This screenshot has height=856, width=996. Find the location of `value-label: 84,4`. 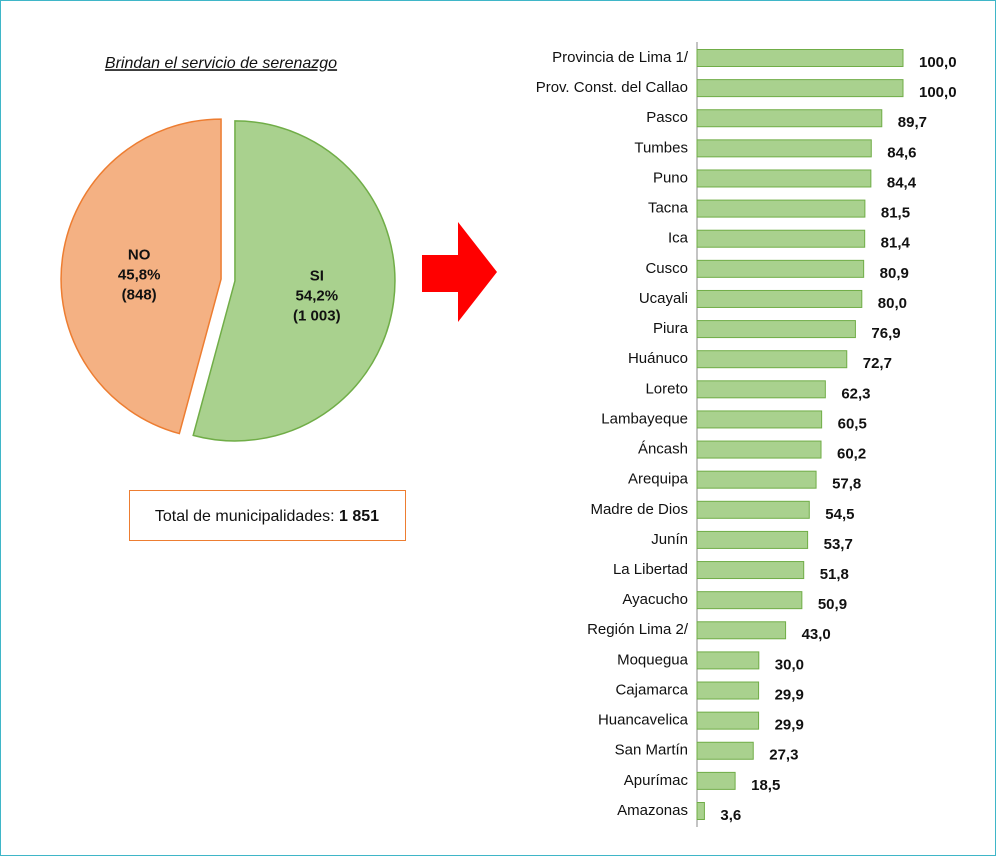

value-label: 84,4 is located at coordinates (902, 182).